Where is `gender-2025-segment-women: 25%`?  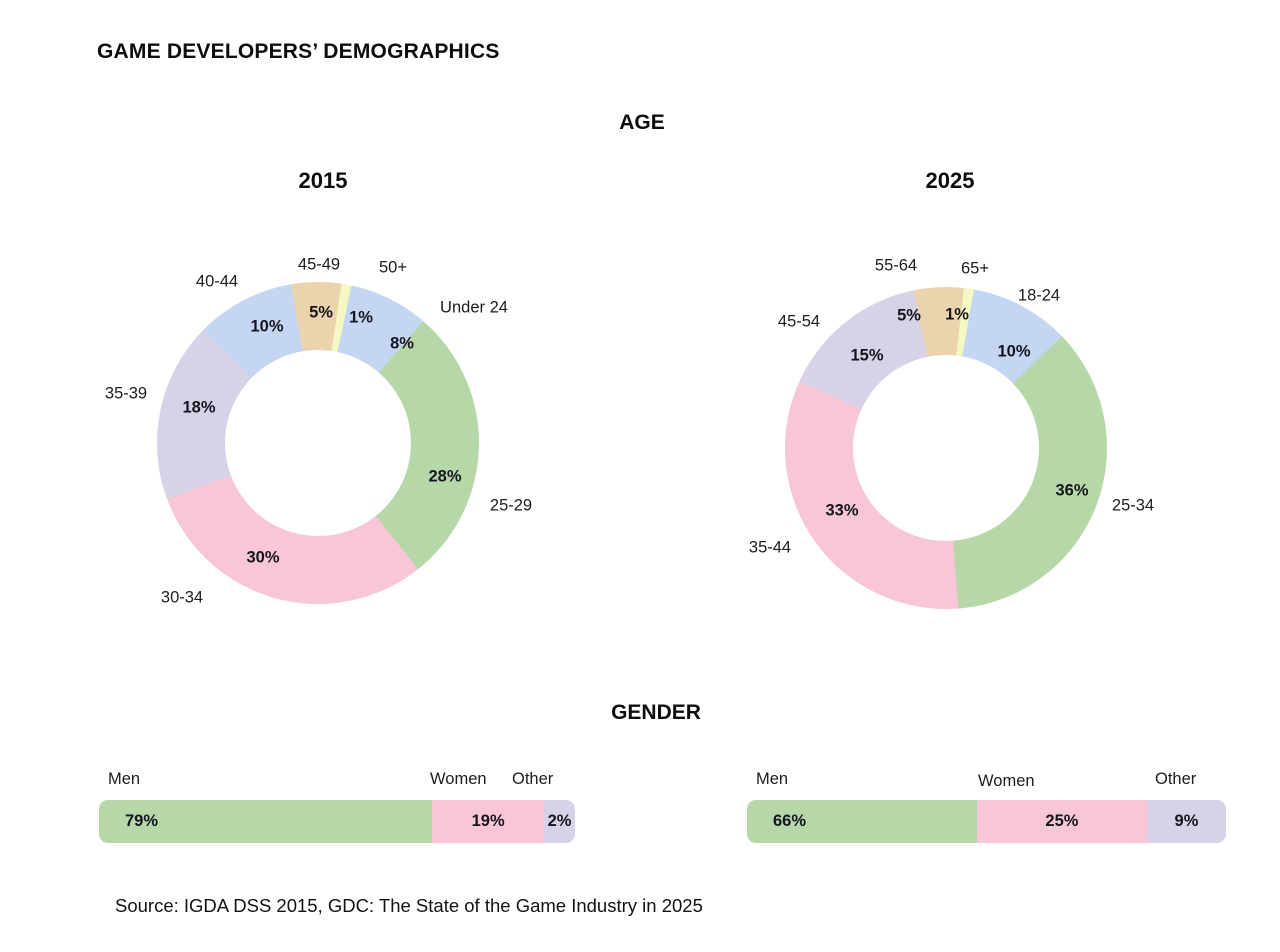
gender-2025-segment-women: 25% is located at coordinates (1061, 821).